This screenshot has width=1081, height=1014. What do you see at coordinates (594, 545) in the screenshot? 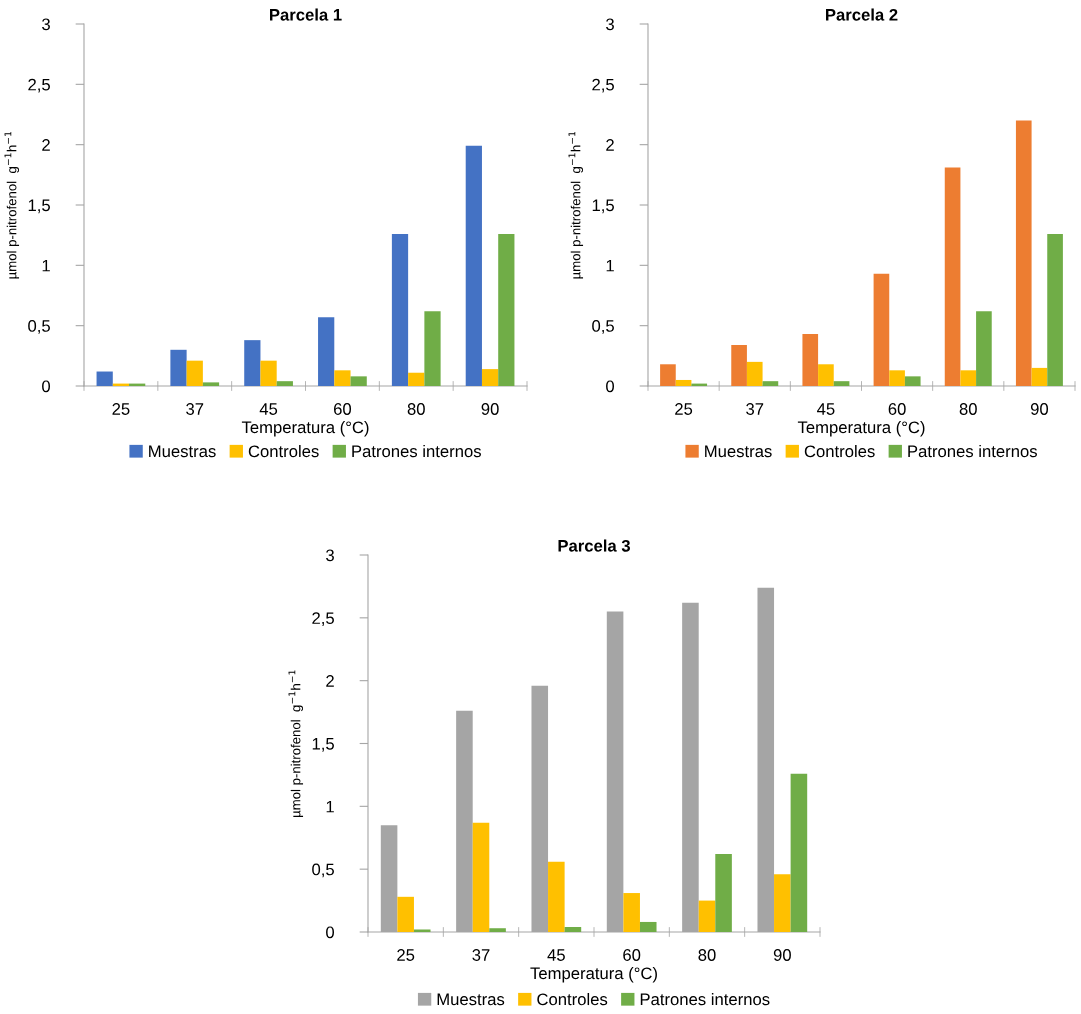
I see `chart-title: Parcela 3` at bounding box center [594, 545].